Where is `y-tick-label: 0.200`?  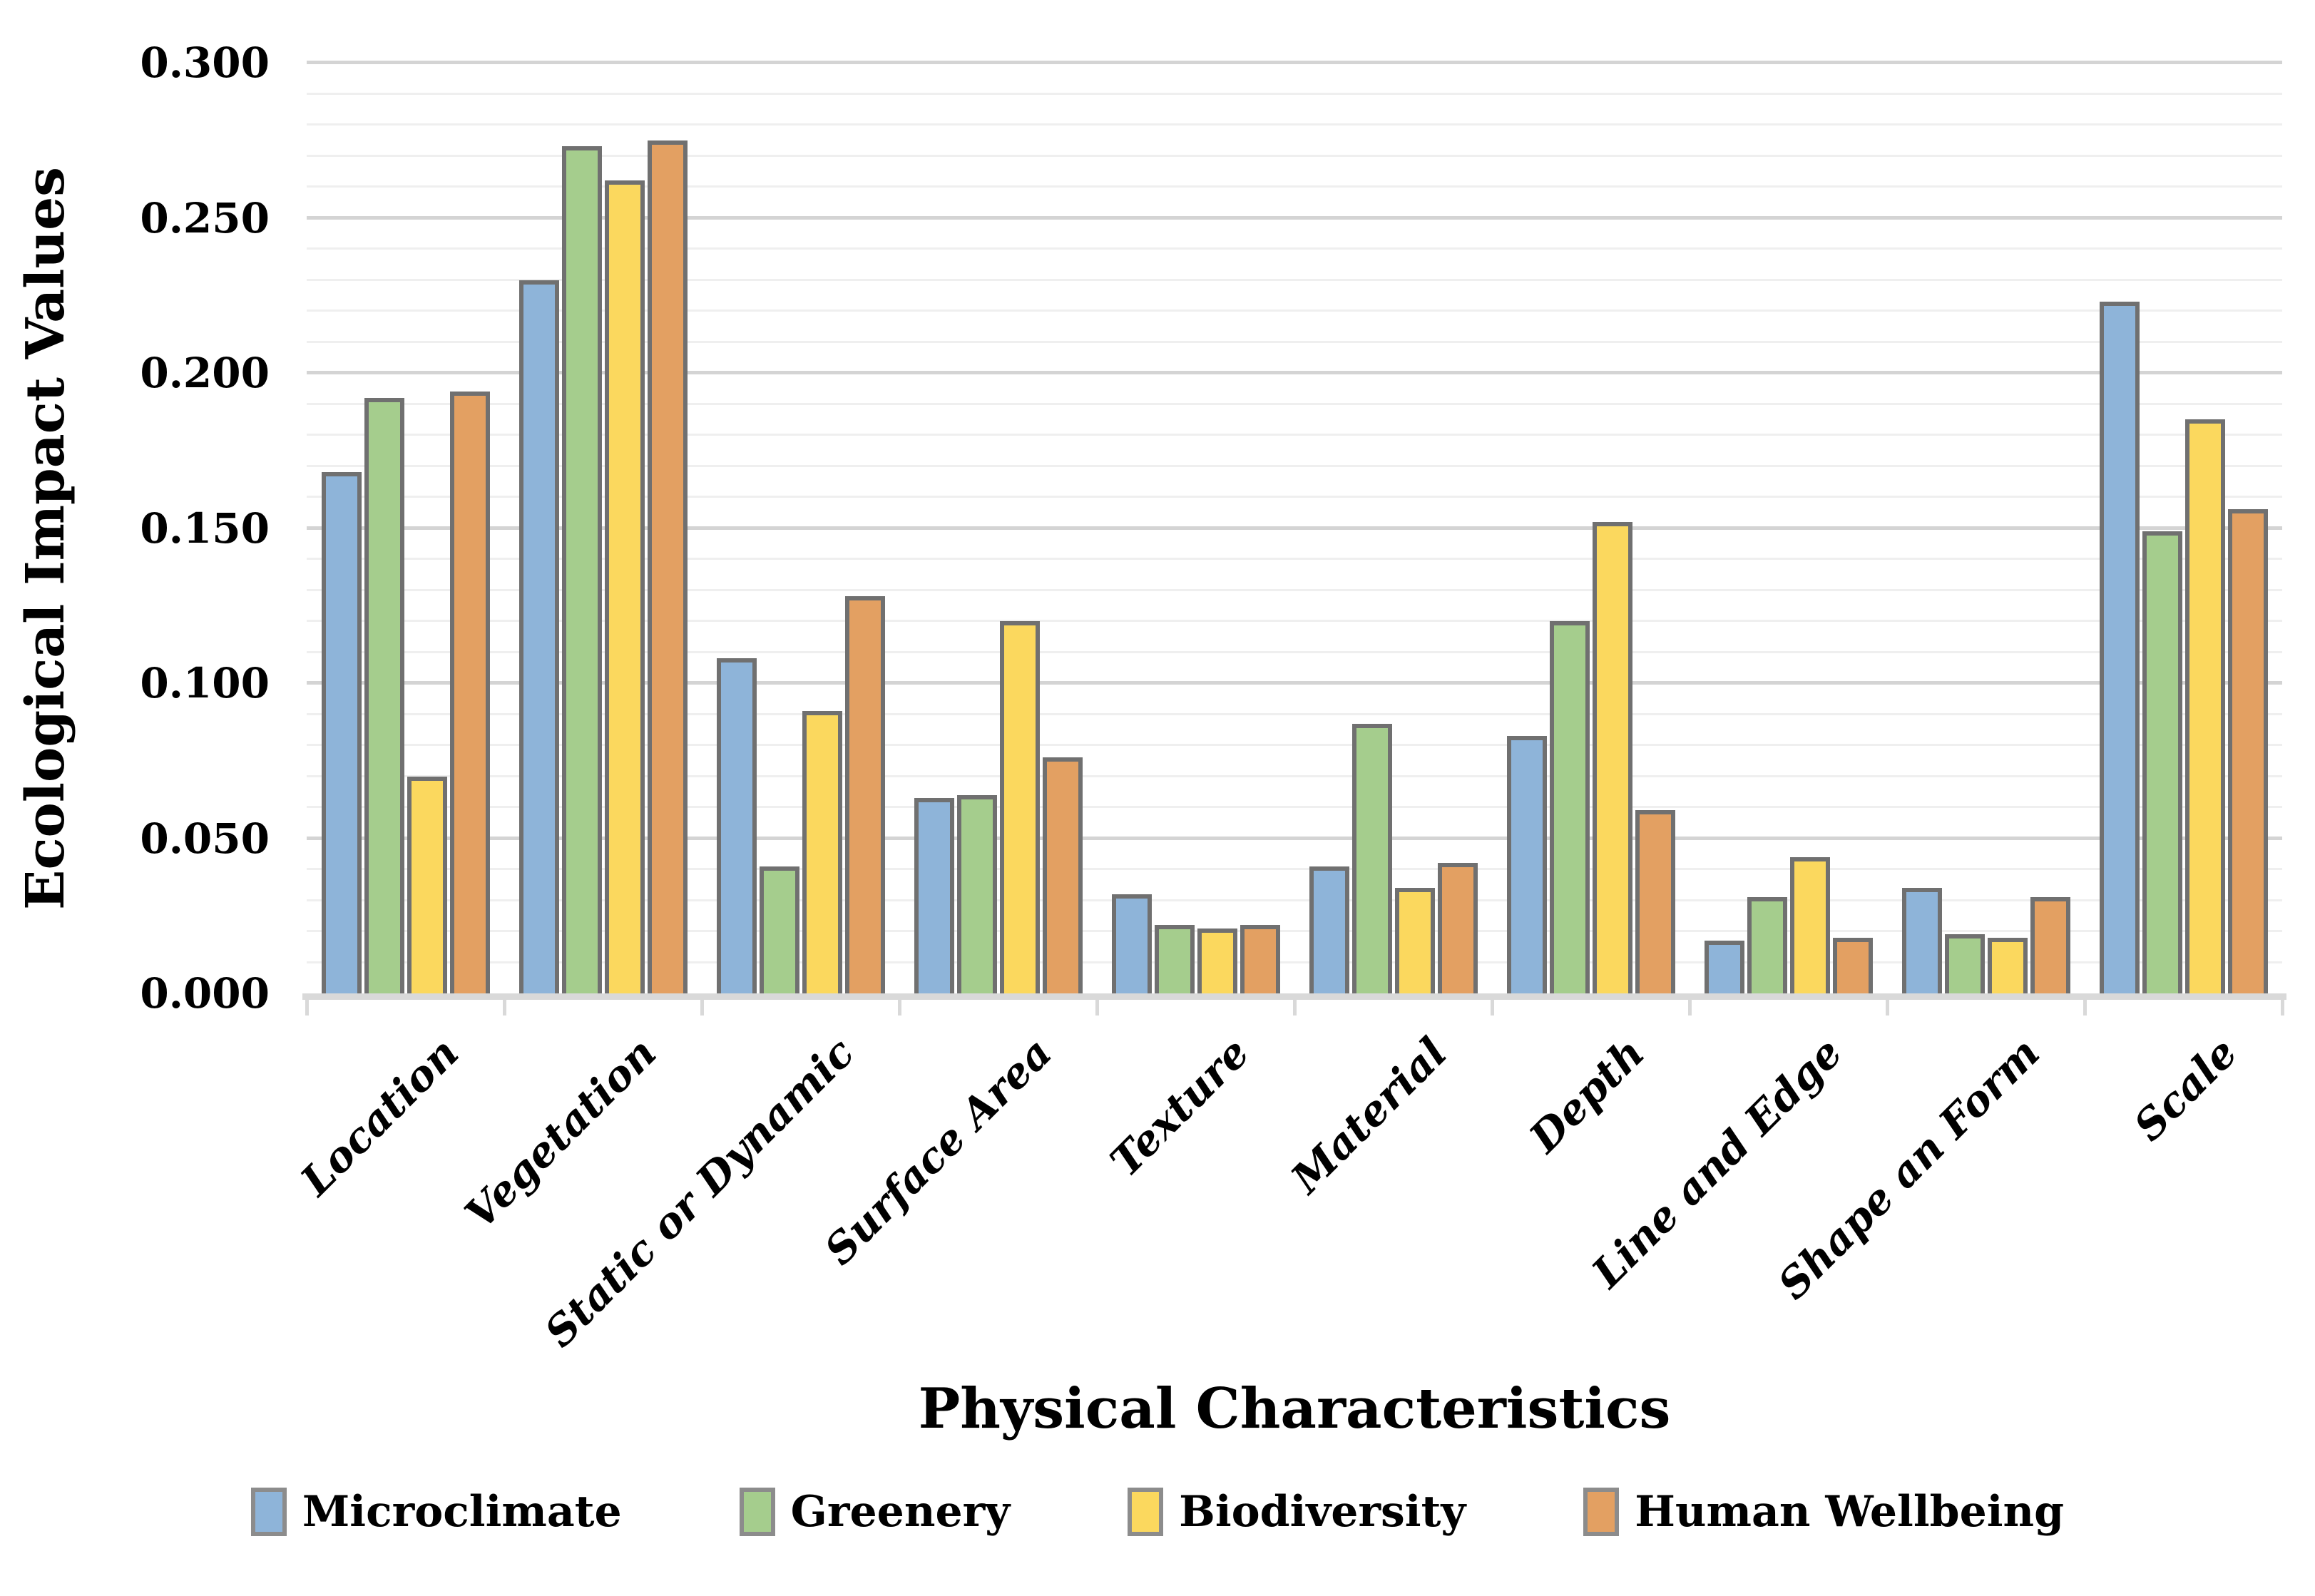
y-tick-label: 0.200 is located at coordinates (205, 373).